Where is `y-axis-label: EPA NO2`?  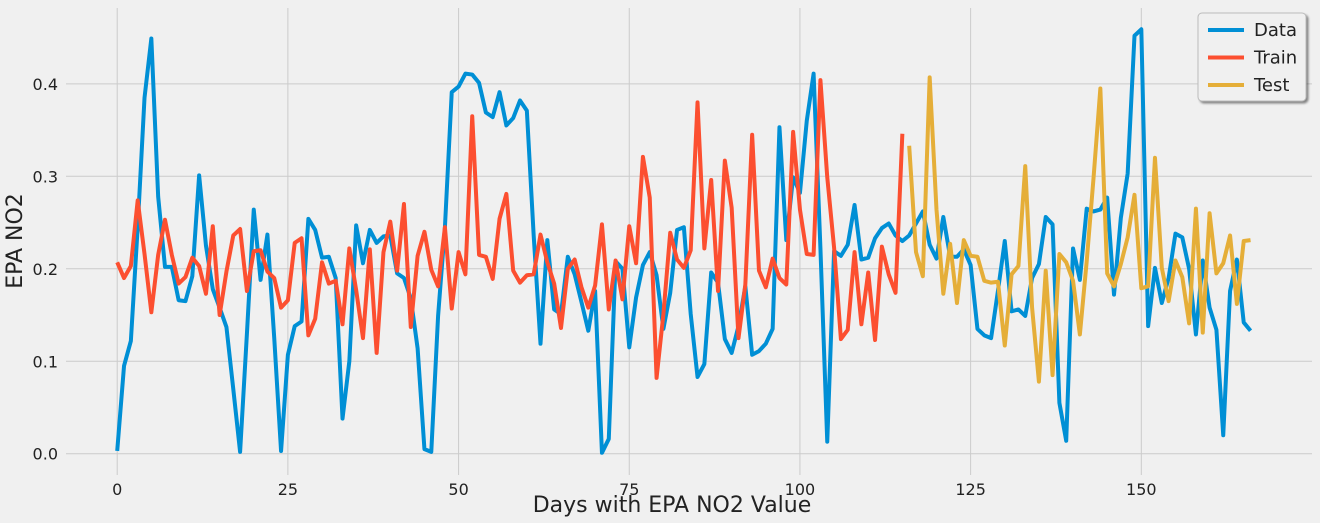 y-axis-label: EPA NO2 is located at coordinates (15, 241).